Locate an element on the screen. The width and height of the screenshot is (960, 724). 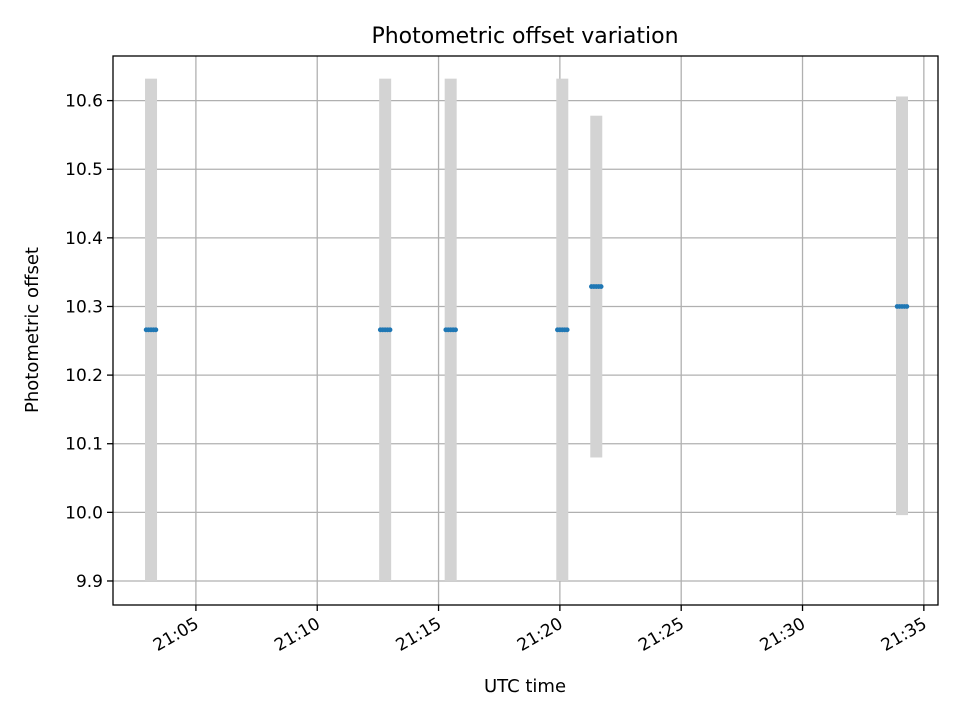
y-tick-label: 10.6 is located at coordinates (84, 102).